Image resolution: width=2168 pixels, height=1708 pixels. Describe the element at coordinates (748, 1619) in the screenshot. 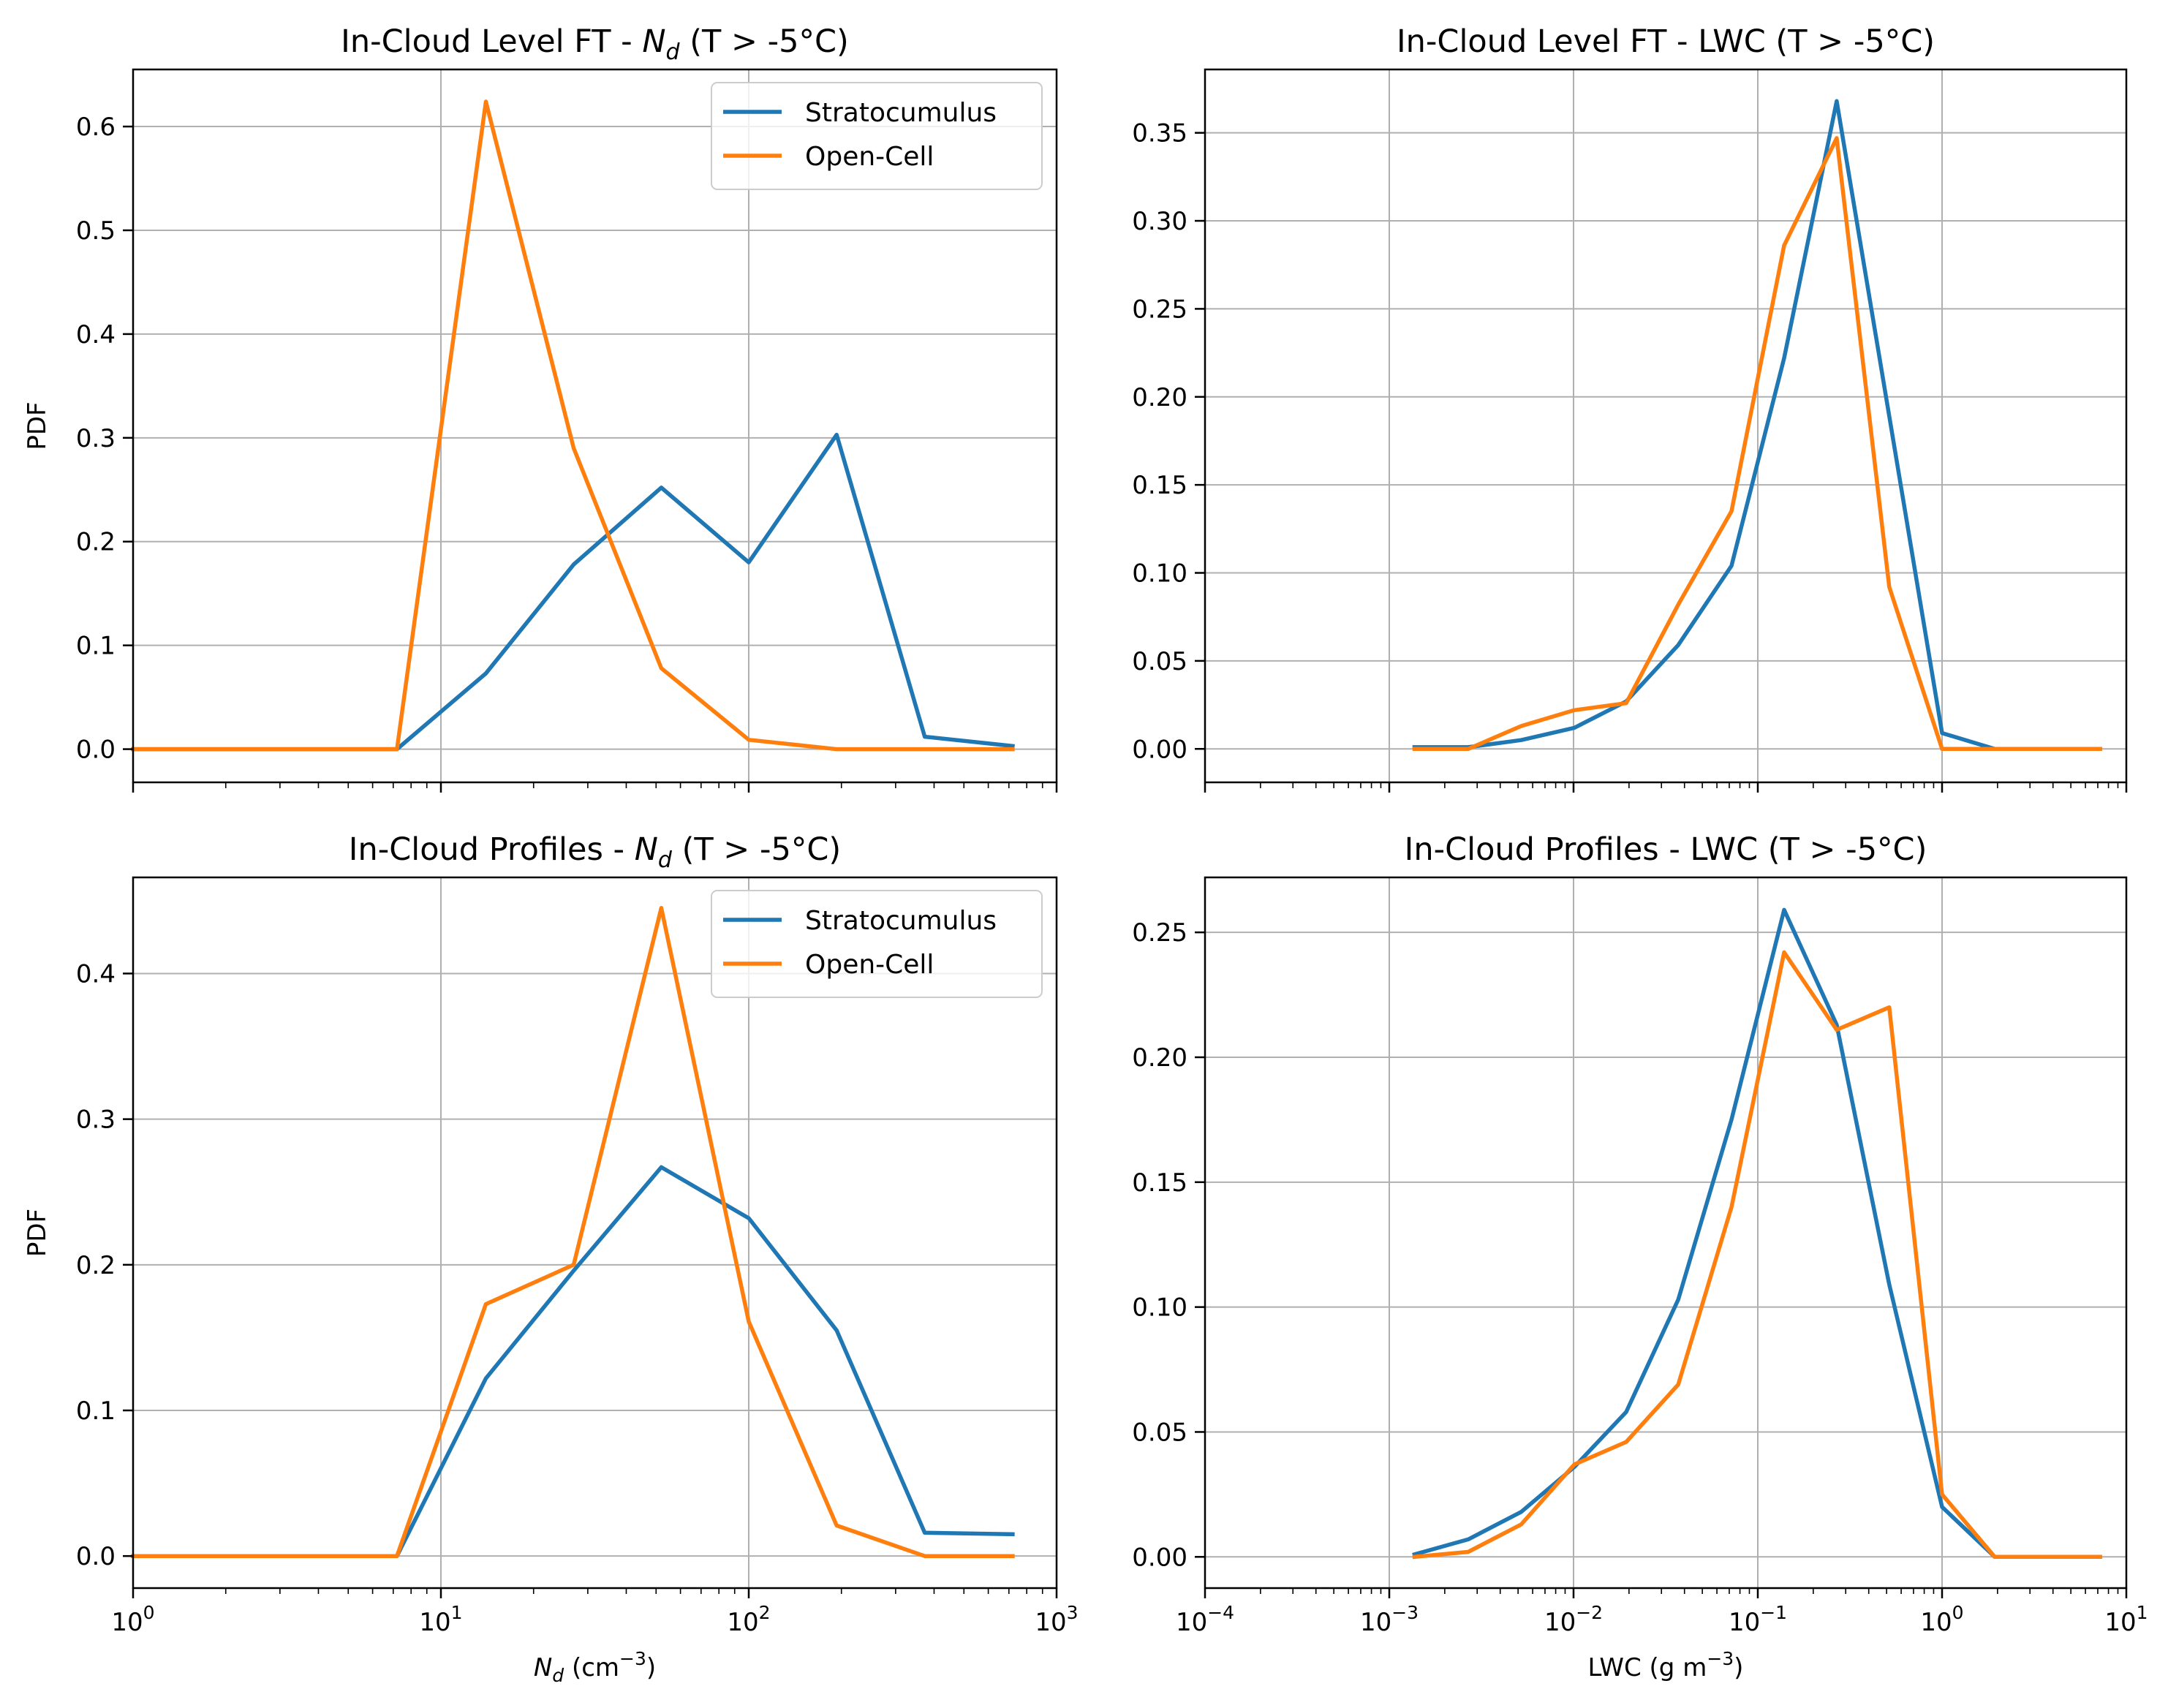

I see `x-tick-label: 10²` at that location.